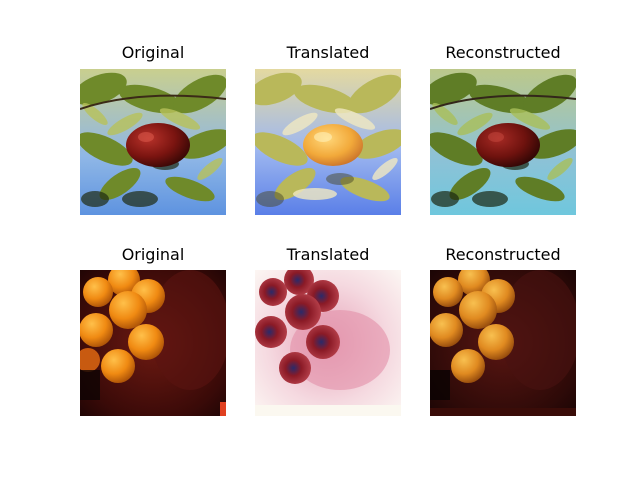 This screenshot has width=640, height=480. What do you see at coordinates (328, 343) in the screenshot?
I see `translated-red-fruit-image` at bounding box center [328, 343].